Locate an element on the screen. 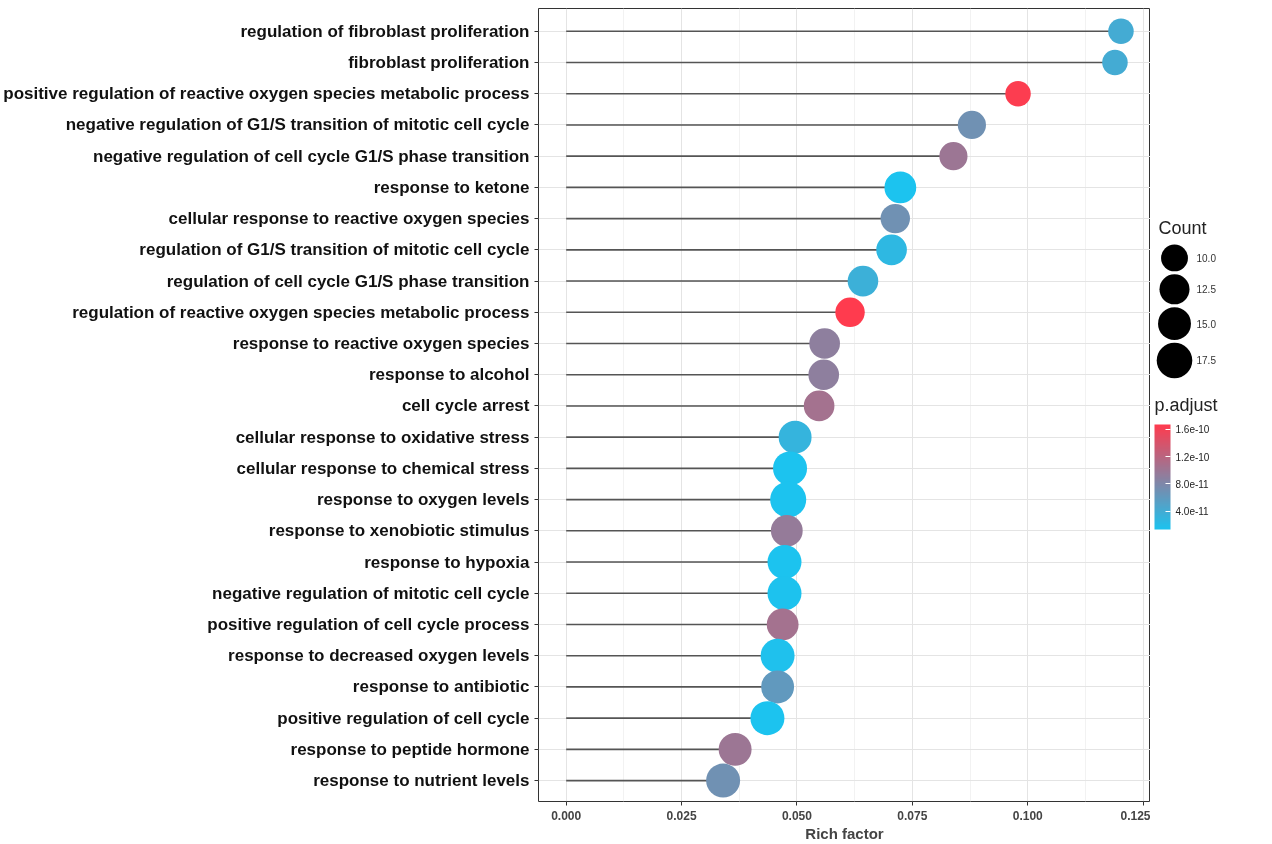  y-tick-label: response to ketone is located at coordinates (451, 187).